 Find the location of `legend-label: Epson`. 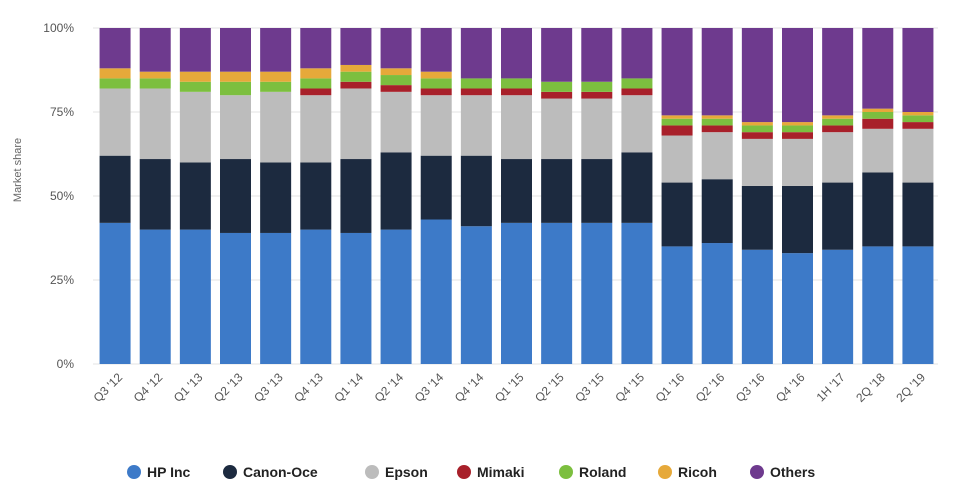

legend-label: Epson is located at coordinates (406, 472).